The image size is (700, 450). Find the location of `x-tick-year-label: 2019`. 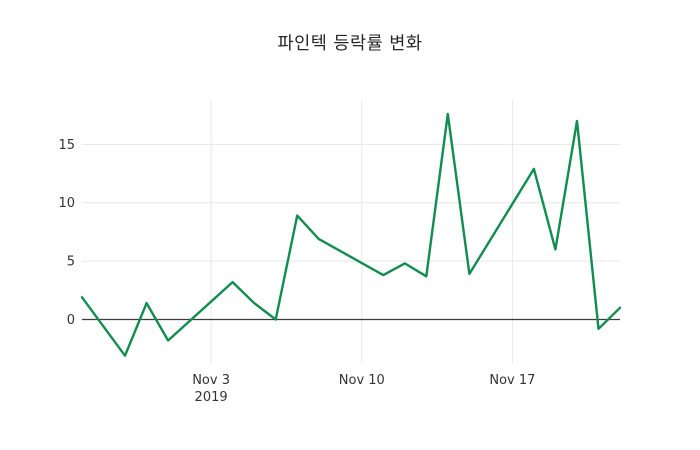

x-tick-year-label: 2019 is located at coordinates (211, 397).